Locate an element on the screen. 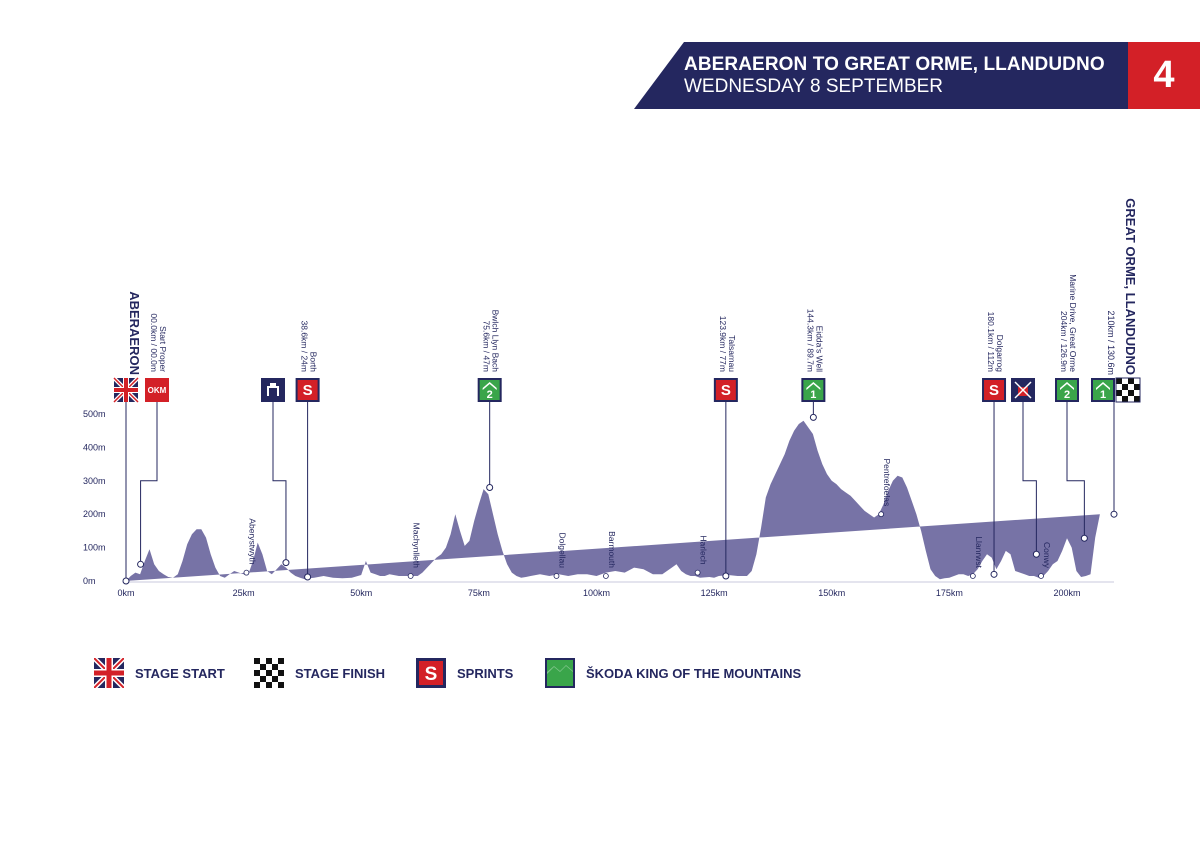 This screenshot has height=849, width=1200. x-tick-label: 75km is located at coordinates (479, 593).